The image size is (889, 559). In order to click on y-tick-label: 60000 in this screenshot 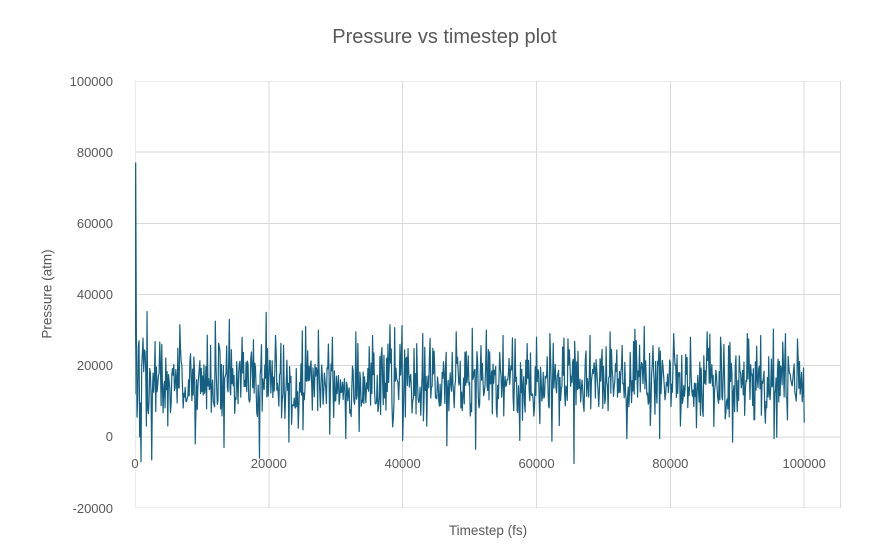, I will do `click(94, 223)`.